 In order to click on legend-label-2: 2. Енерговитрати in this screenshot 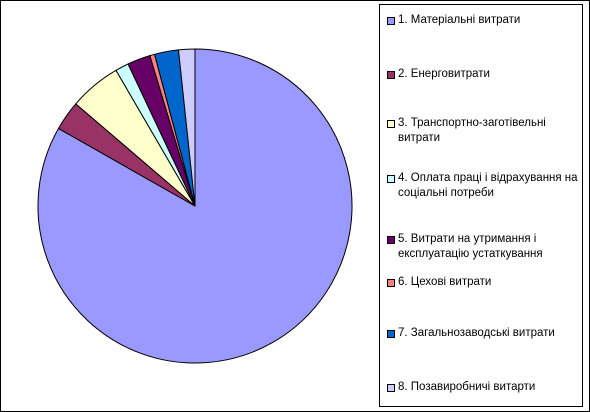, I will do `click(444, 74)`.